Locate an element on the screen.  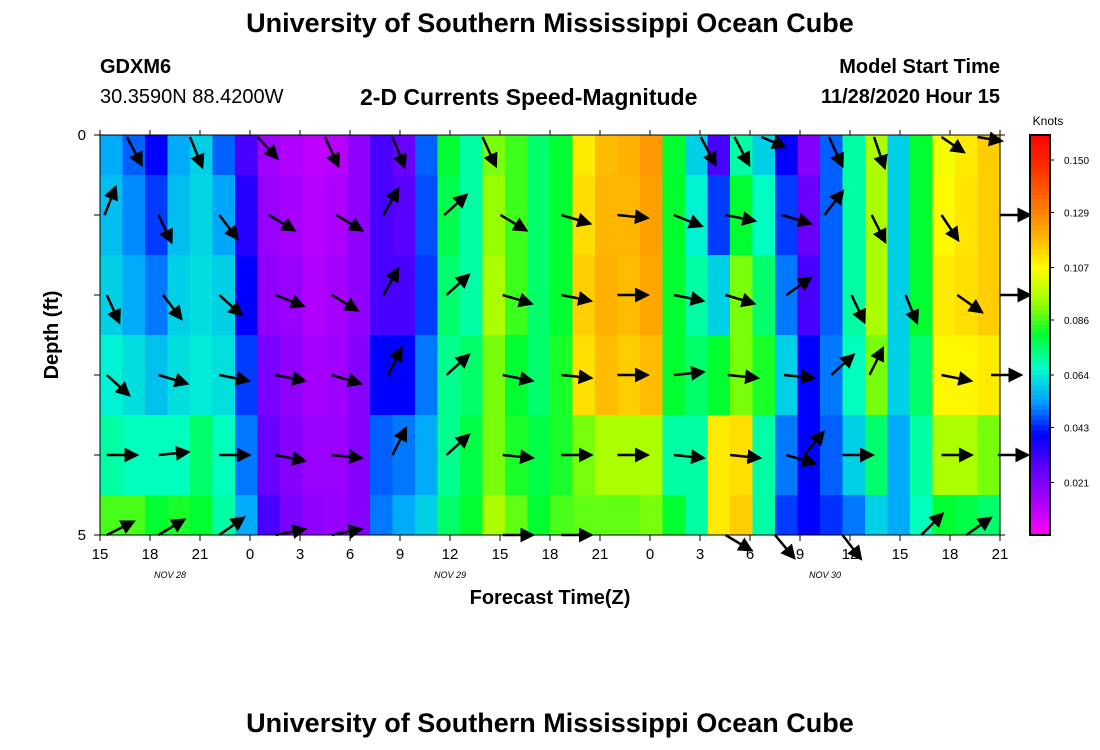
colorbar-frame is located at coordinates (1040, 335).